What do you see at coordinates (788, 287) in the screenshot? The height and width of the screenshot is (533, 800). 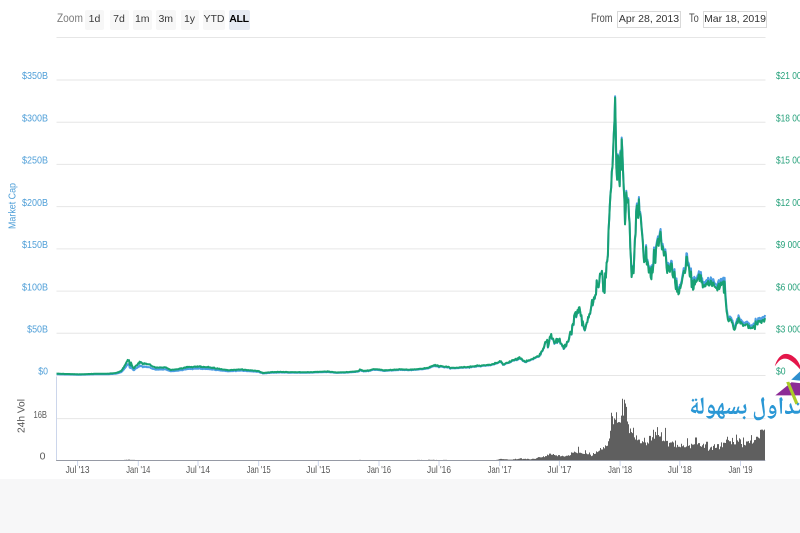 I see `svg-text: $6 000` at bounding box center [788, 287].